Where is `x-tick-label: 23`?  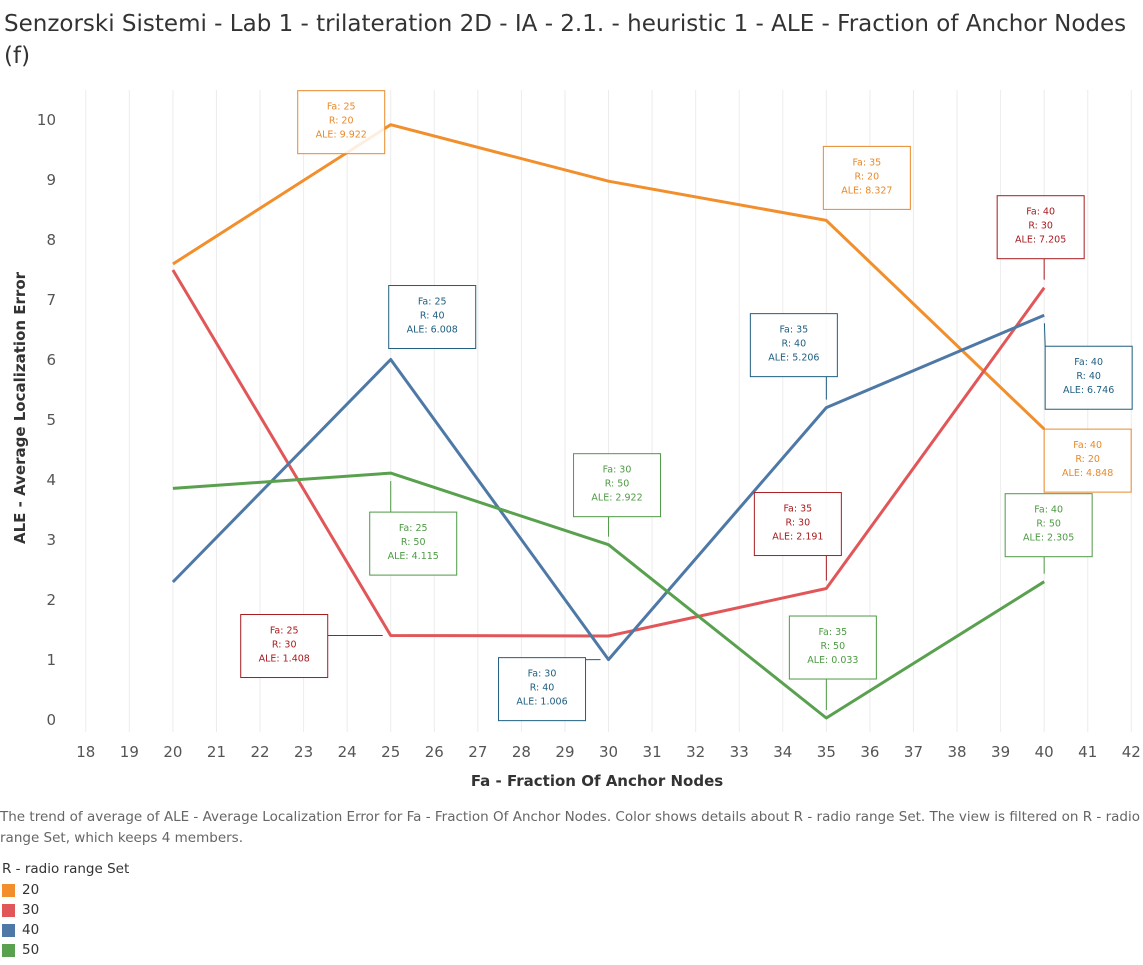
x-tick-label: 23 is located at coordinates (303, 752).